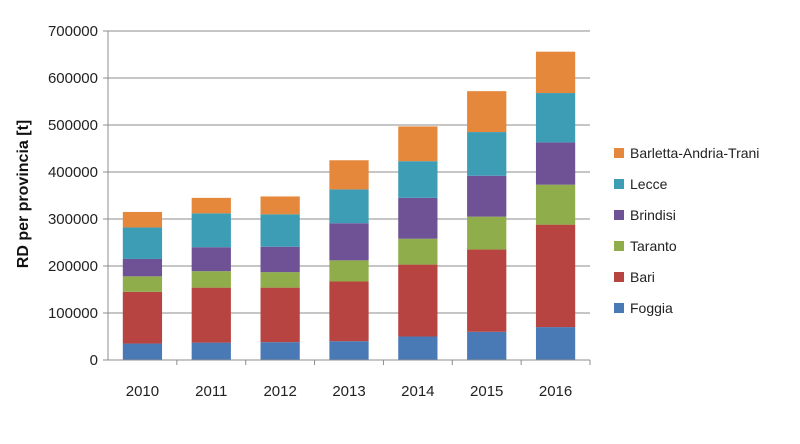 Image resolution: width=800 pixels, height=444 pixels. What do you see at coordinates (280, 205) in the screenshot?
I see `bar-barletta-andria-trani-2012` at bounding box center [280, 205].